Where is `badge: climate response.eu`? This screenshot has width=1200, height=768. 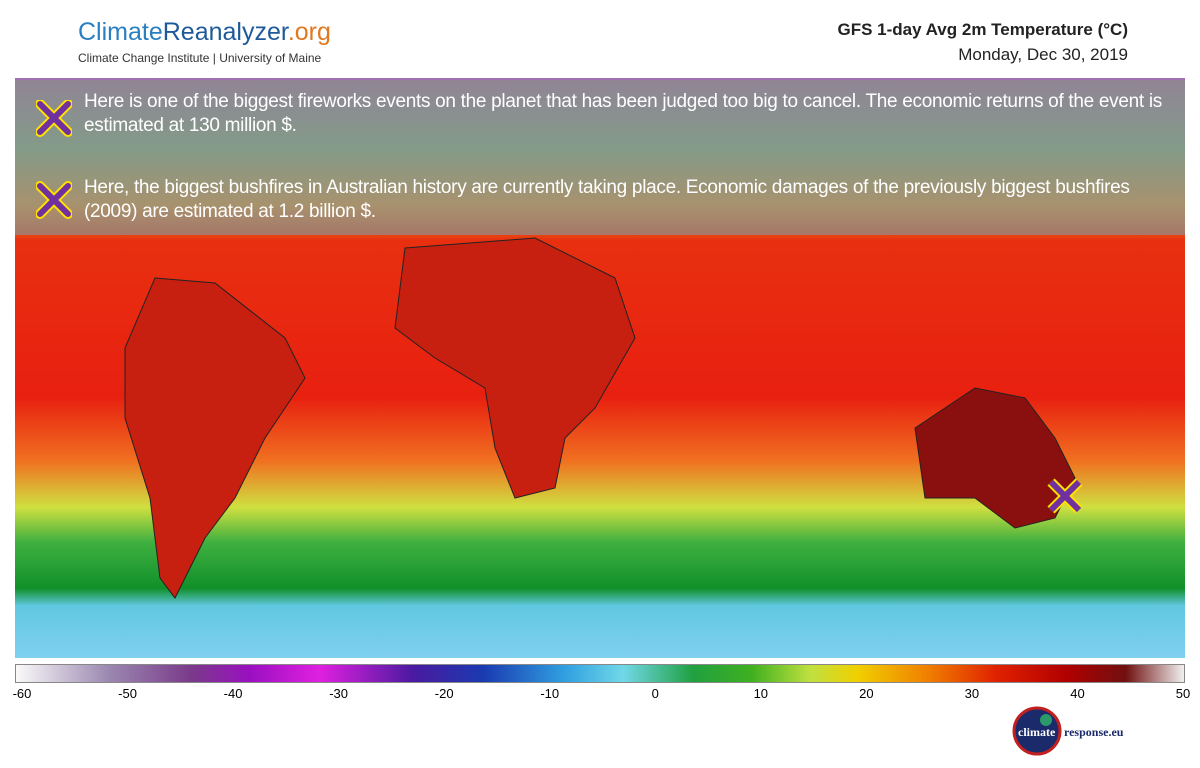
badge: climate response.eu is located at coordinates (1077, 731).